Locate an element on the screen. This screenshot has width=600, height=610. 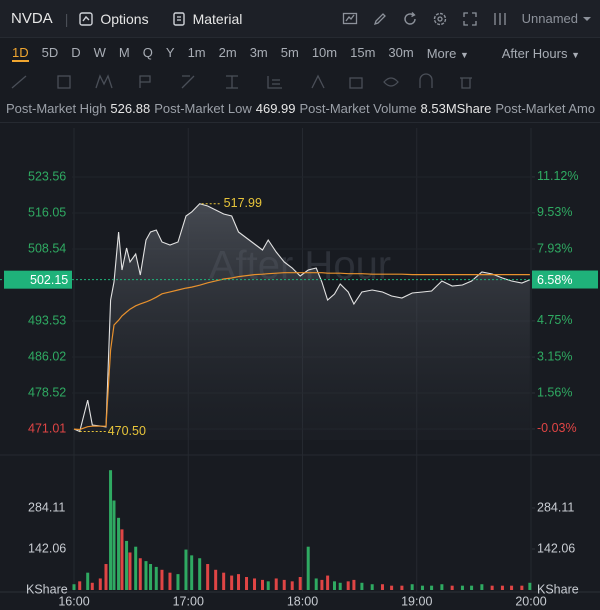
volume-tick-label: 142.06 is located at coordinates (47, 548).